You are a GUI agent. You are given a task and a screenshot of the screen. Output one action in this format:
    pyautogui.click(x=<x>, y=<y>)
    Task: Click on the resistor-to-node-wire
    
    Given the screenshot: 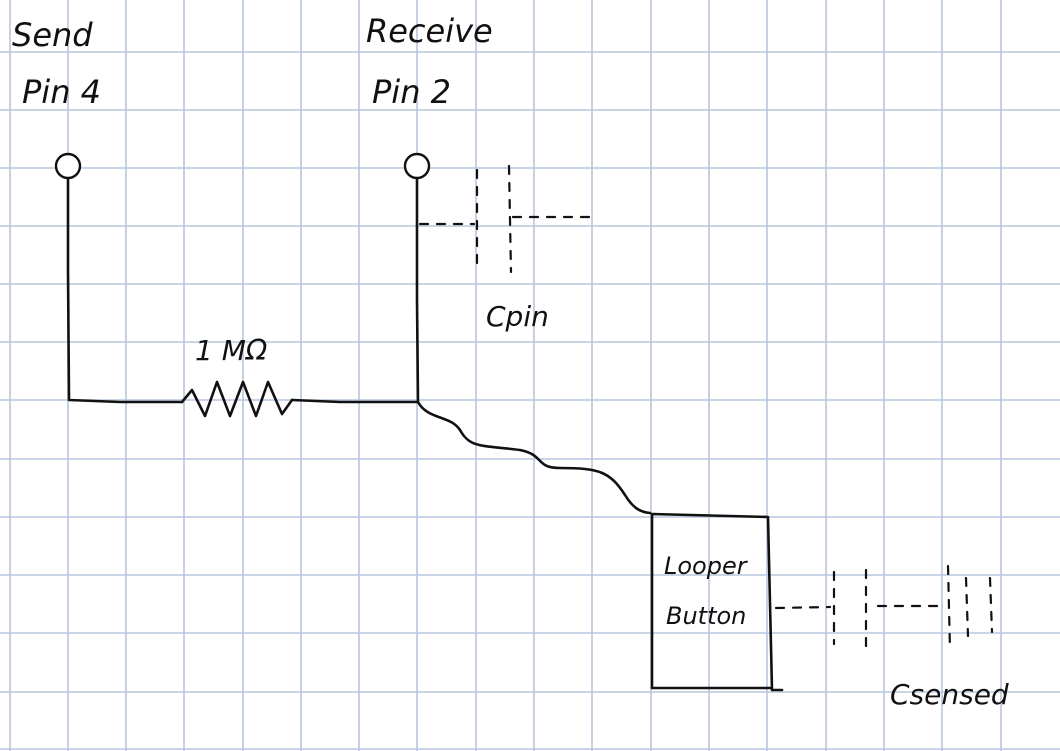 What is the action you would take?
    pyautogui.click(x=355, y=401)
    